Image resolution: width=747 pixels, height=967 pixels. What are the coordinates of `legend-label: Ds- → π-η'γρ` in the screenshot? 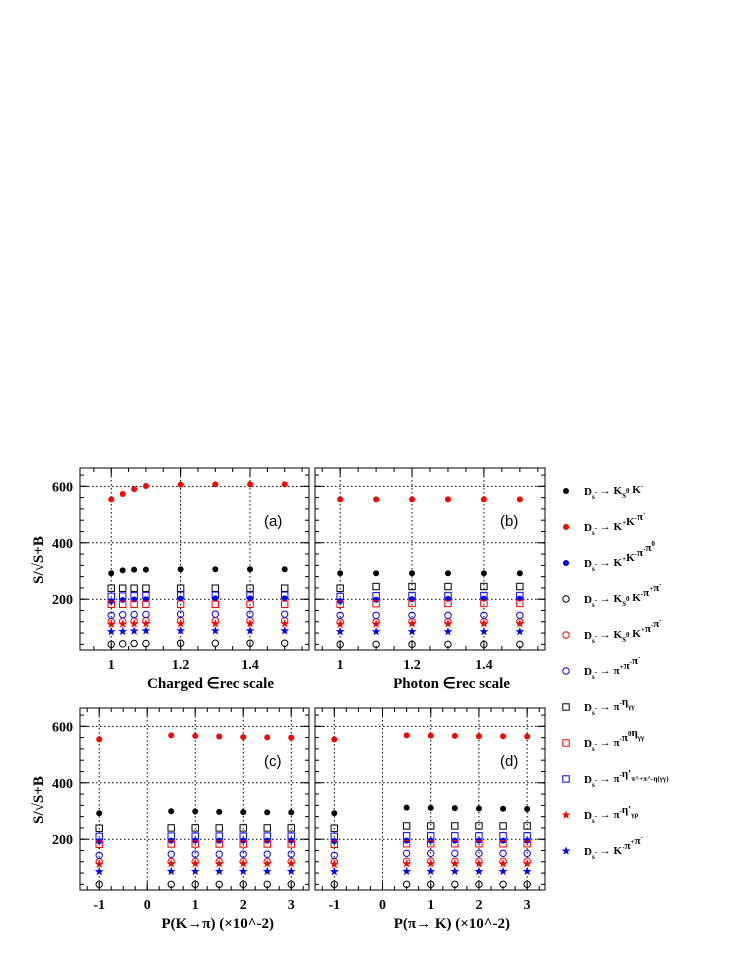 It's located at (611, 814).